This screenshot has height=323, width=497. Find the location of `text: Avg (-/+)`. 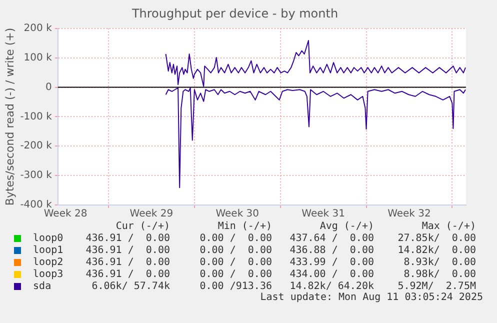

text: Avg (-/+) is located at coordinates (346, 227).